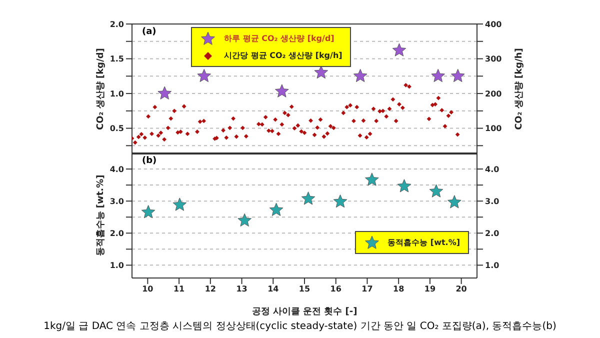 Image resolution: width=600 pixels, height=338 pixels. I want to click on y2-axis-title: CO₂ 생산량 [kg/h], so click(519, 89).